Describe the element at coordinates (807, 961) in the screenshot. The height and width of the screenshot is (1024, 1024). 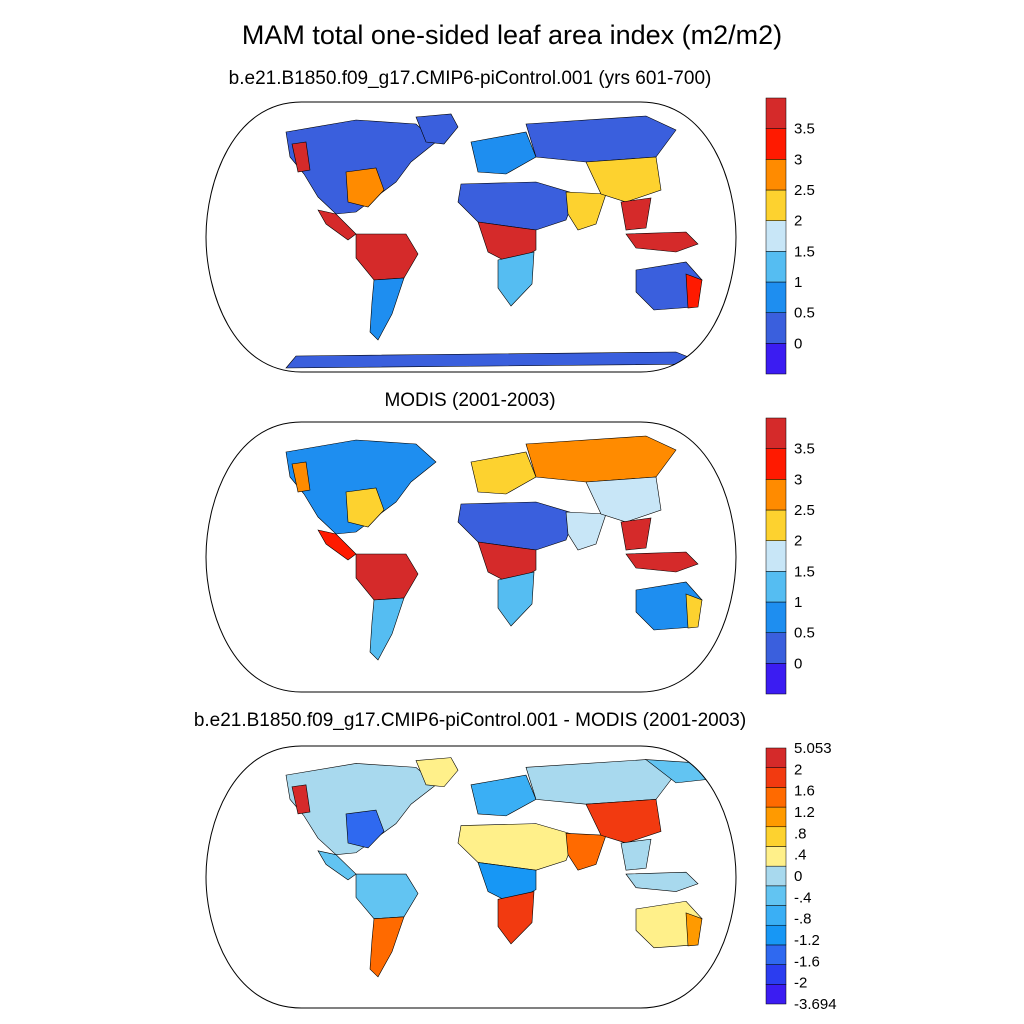
I see `colorbar-tick-label: -1.6` at that location.